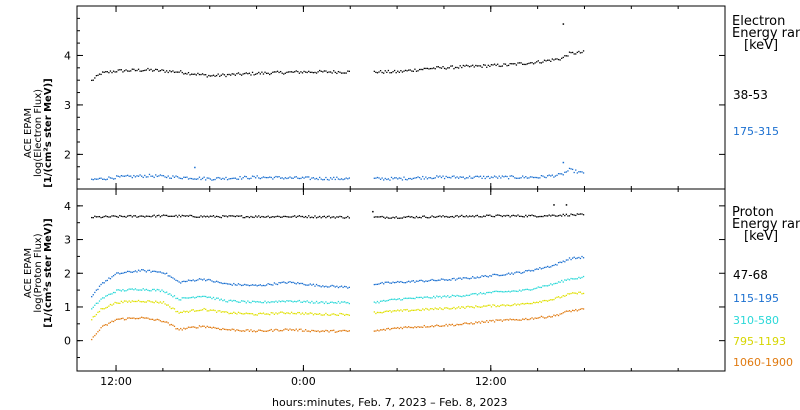 This screenshot has width=800, height=410. I want to click on proton-legend-title-line2: Energy range, so click(766, 224).